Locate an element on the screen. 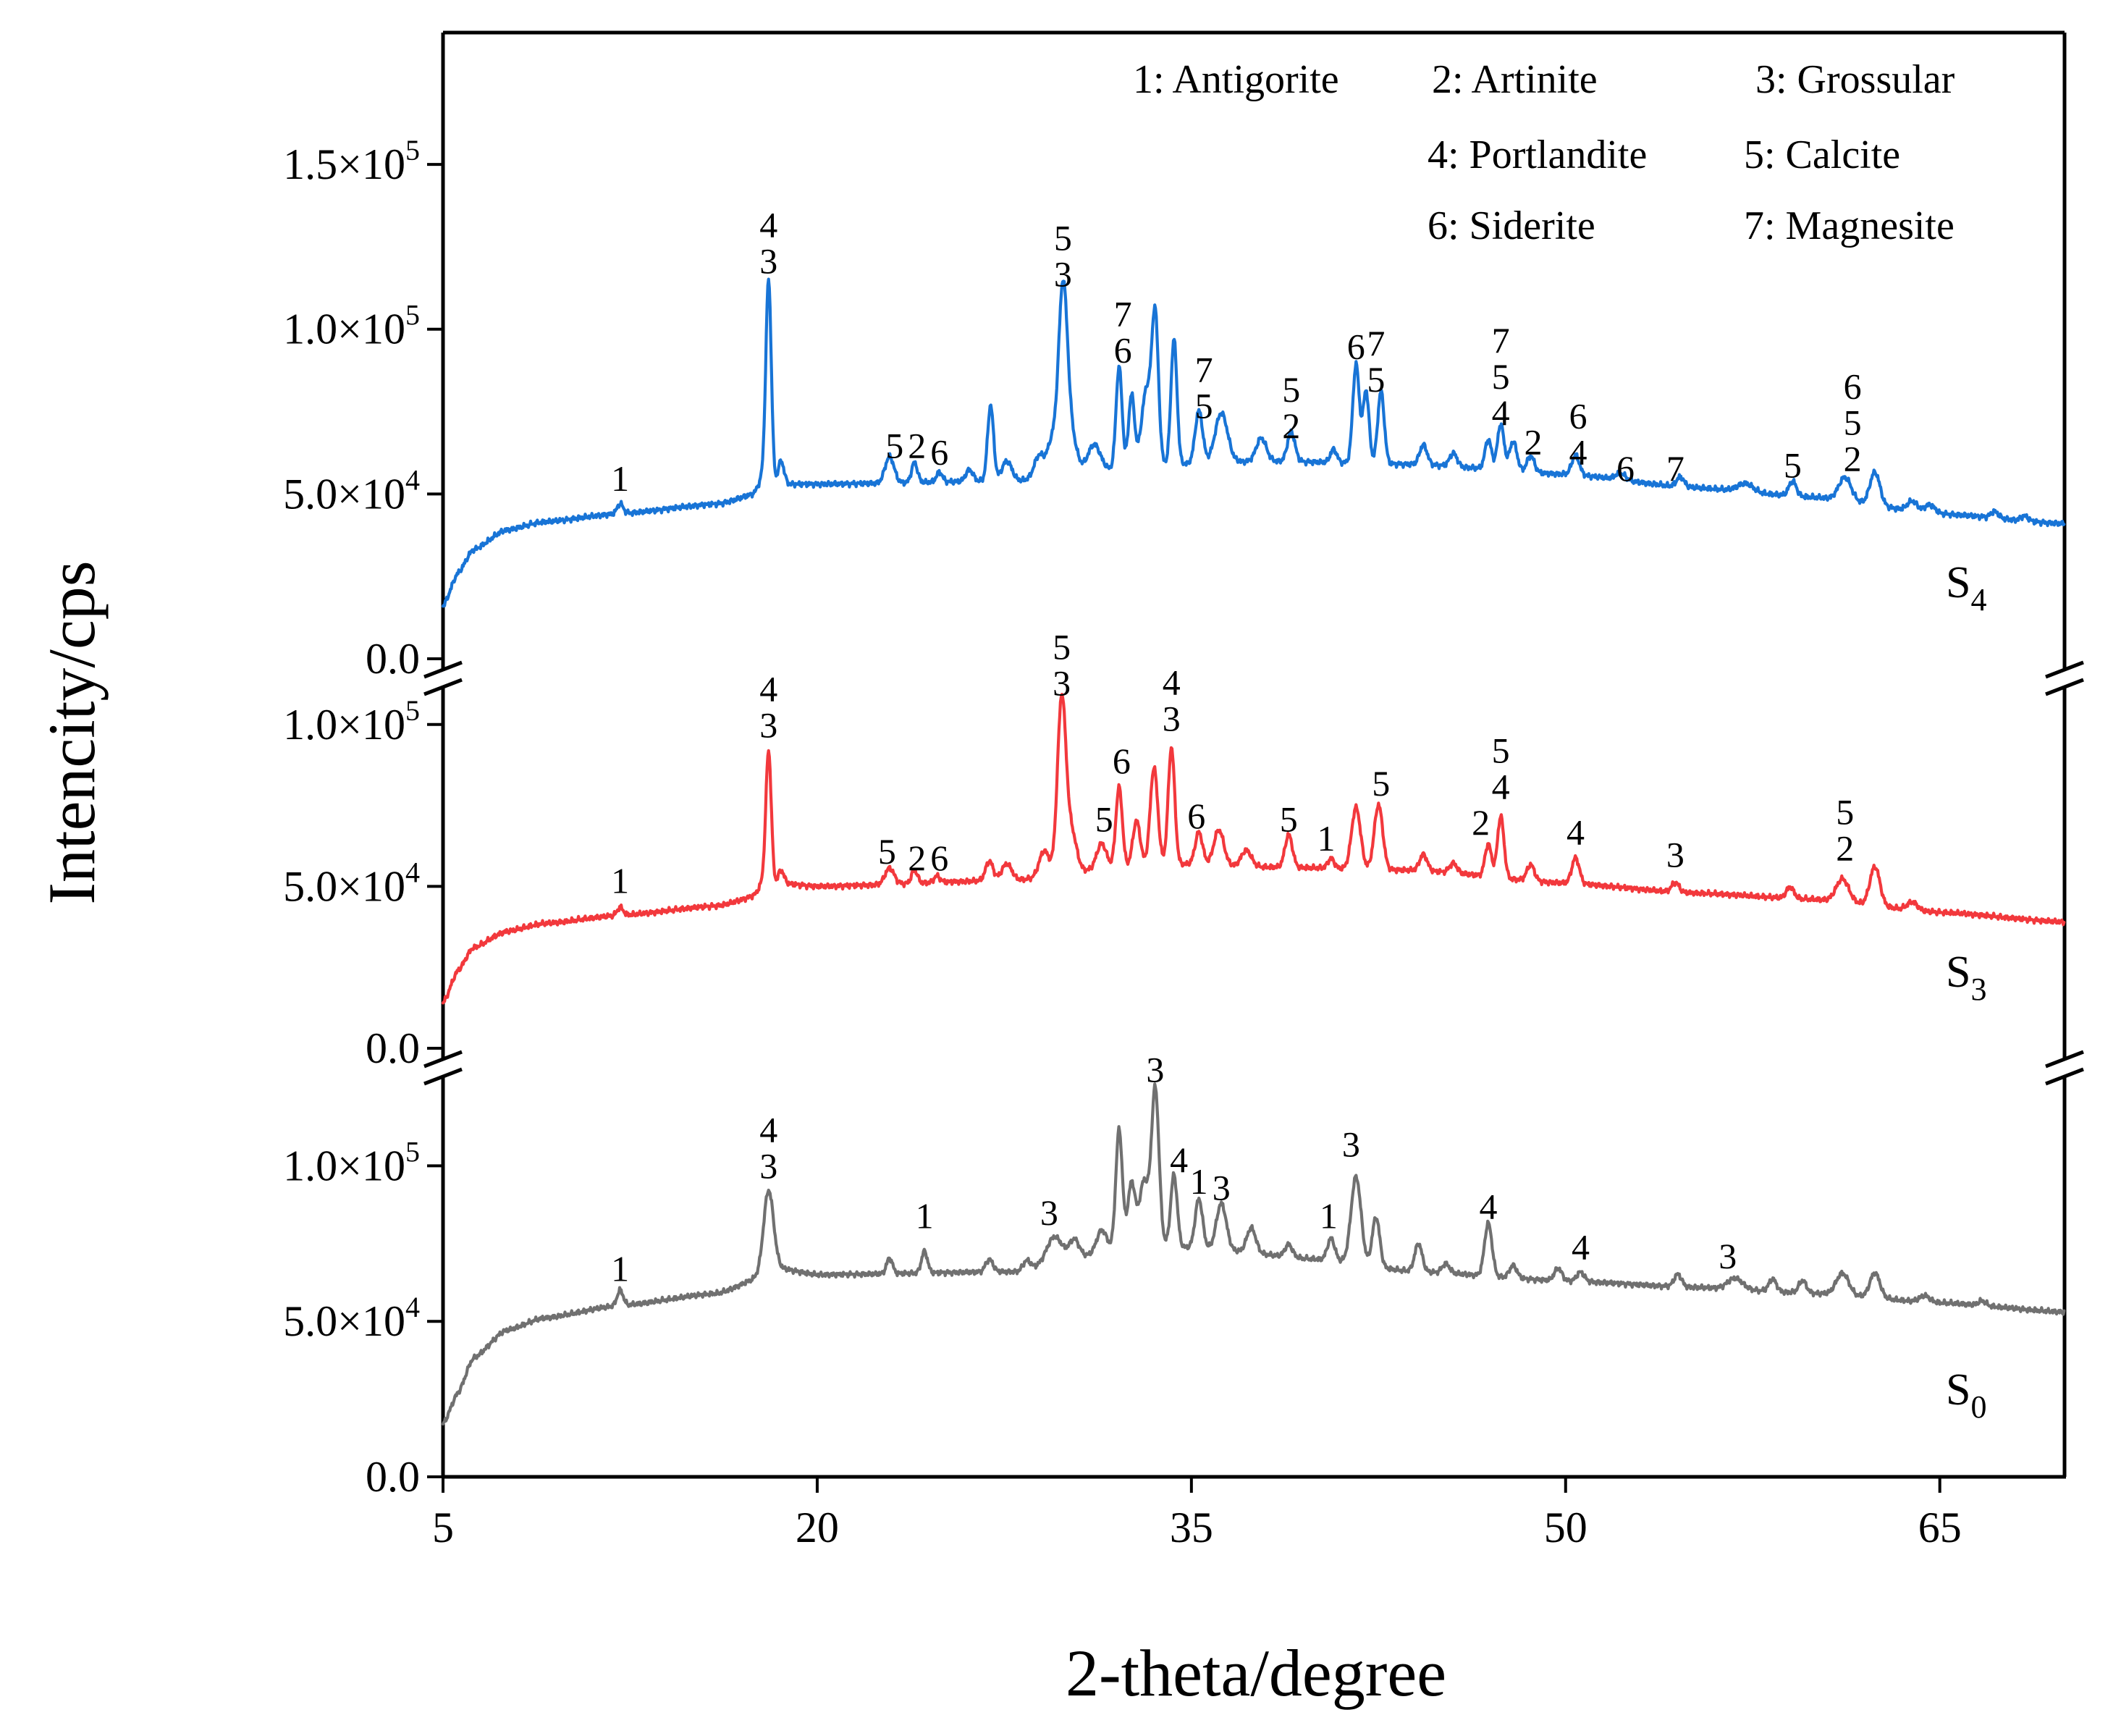 The image size is (2121, 1736). legend-entry-magnesite: 7: Magnesite is located at coordinates (1849, 226).